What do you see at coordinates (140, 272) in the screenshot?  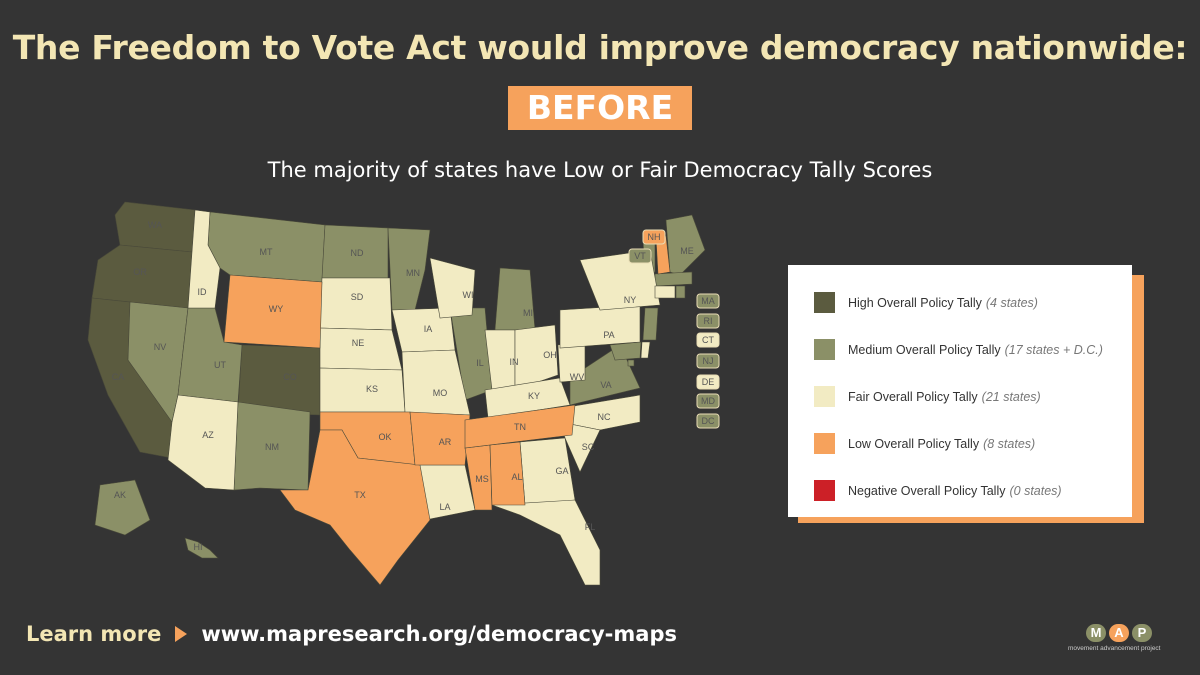 I see `state-label: OR` at bounding box center [140, 272].